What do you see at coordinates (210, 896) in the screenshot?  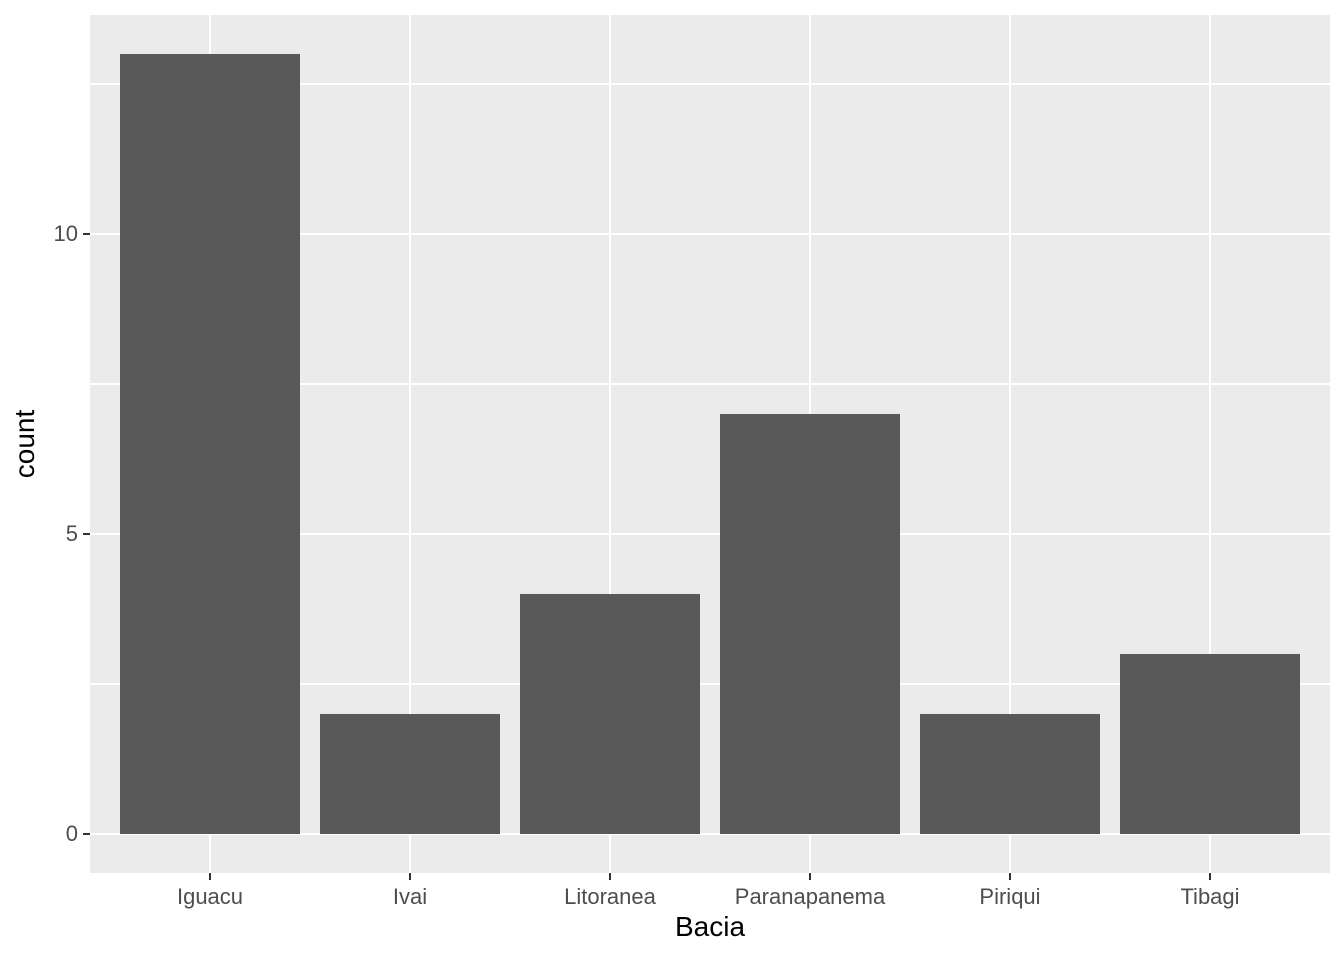 I see `x-axis-tick-label: Iguacu` at bounding box center [210, 896].